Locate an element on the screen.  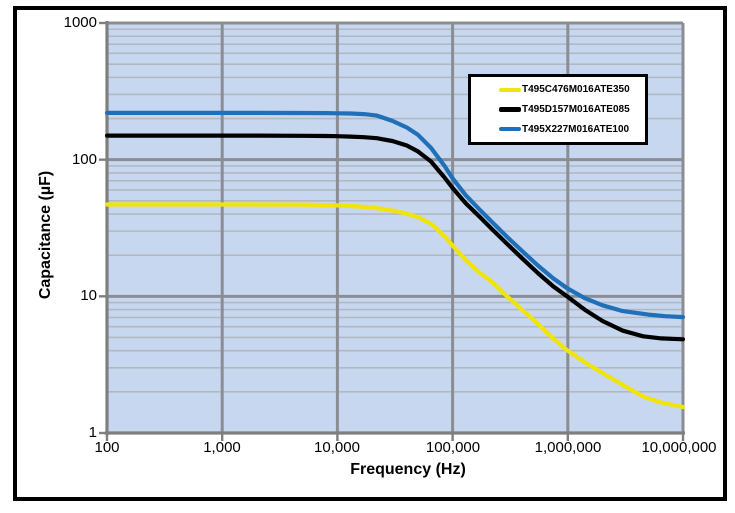
legend-label: T495X227M016ATE100 is located at coordinates (576, 129).